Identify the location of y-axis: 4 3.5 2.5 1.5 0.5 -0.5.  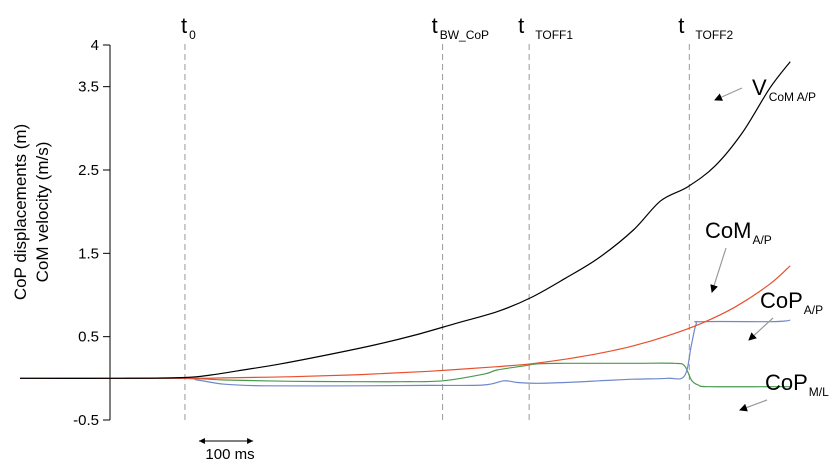
(92, 233).